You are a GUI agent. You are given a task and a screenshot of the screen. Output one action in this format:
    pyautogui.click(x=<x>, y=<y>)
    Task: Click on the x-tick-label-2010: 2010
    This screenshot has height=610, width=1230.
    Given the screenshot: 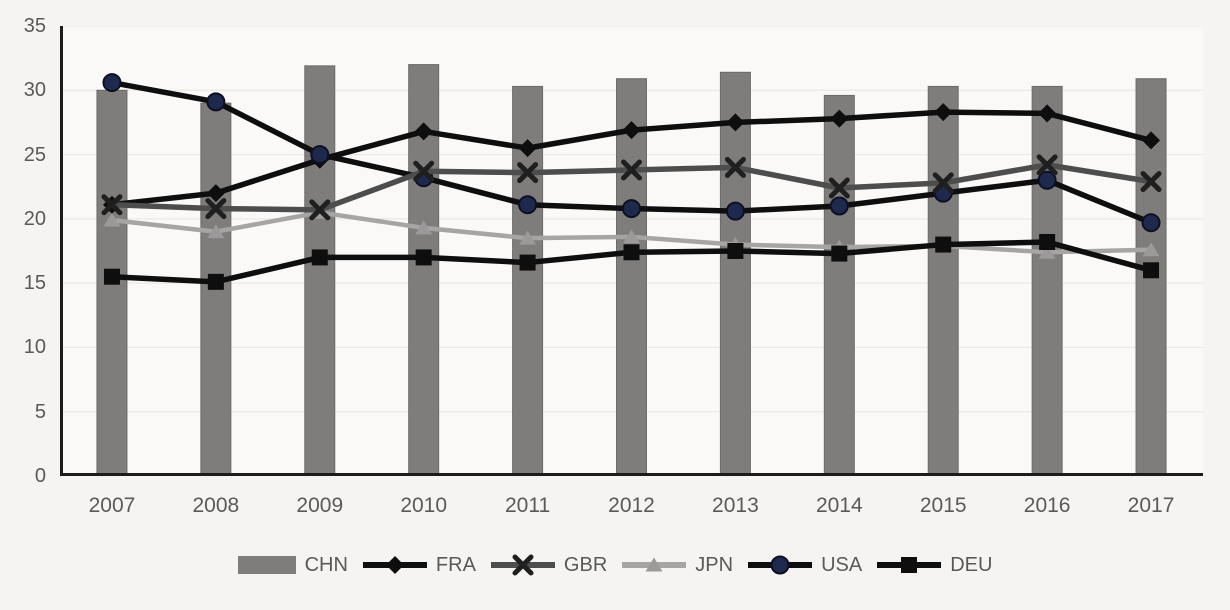 What is the action you would take?
    pyautogui.click(x=424, y=505)
    